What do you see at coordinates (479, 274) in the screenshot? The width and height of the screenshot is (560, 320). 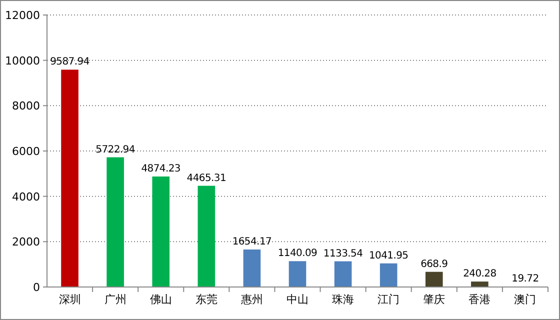 I see `data-label: 240.28` at bounding box center [479, 274].